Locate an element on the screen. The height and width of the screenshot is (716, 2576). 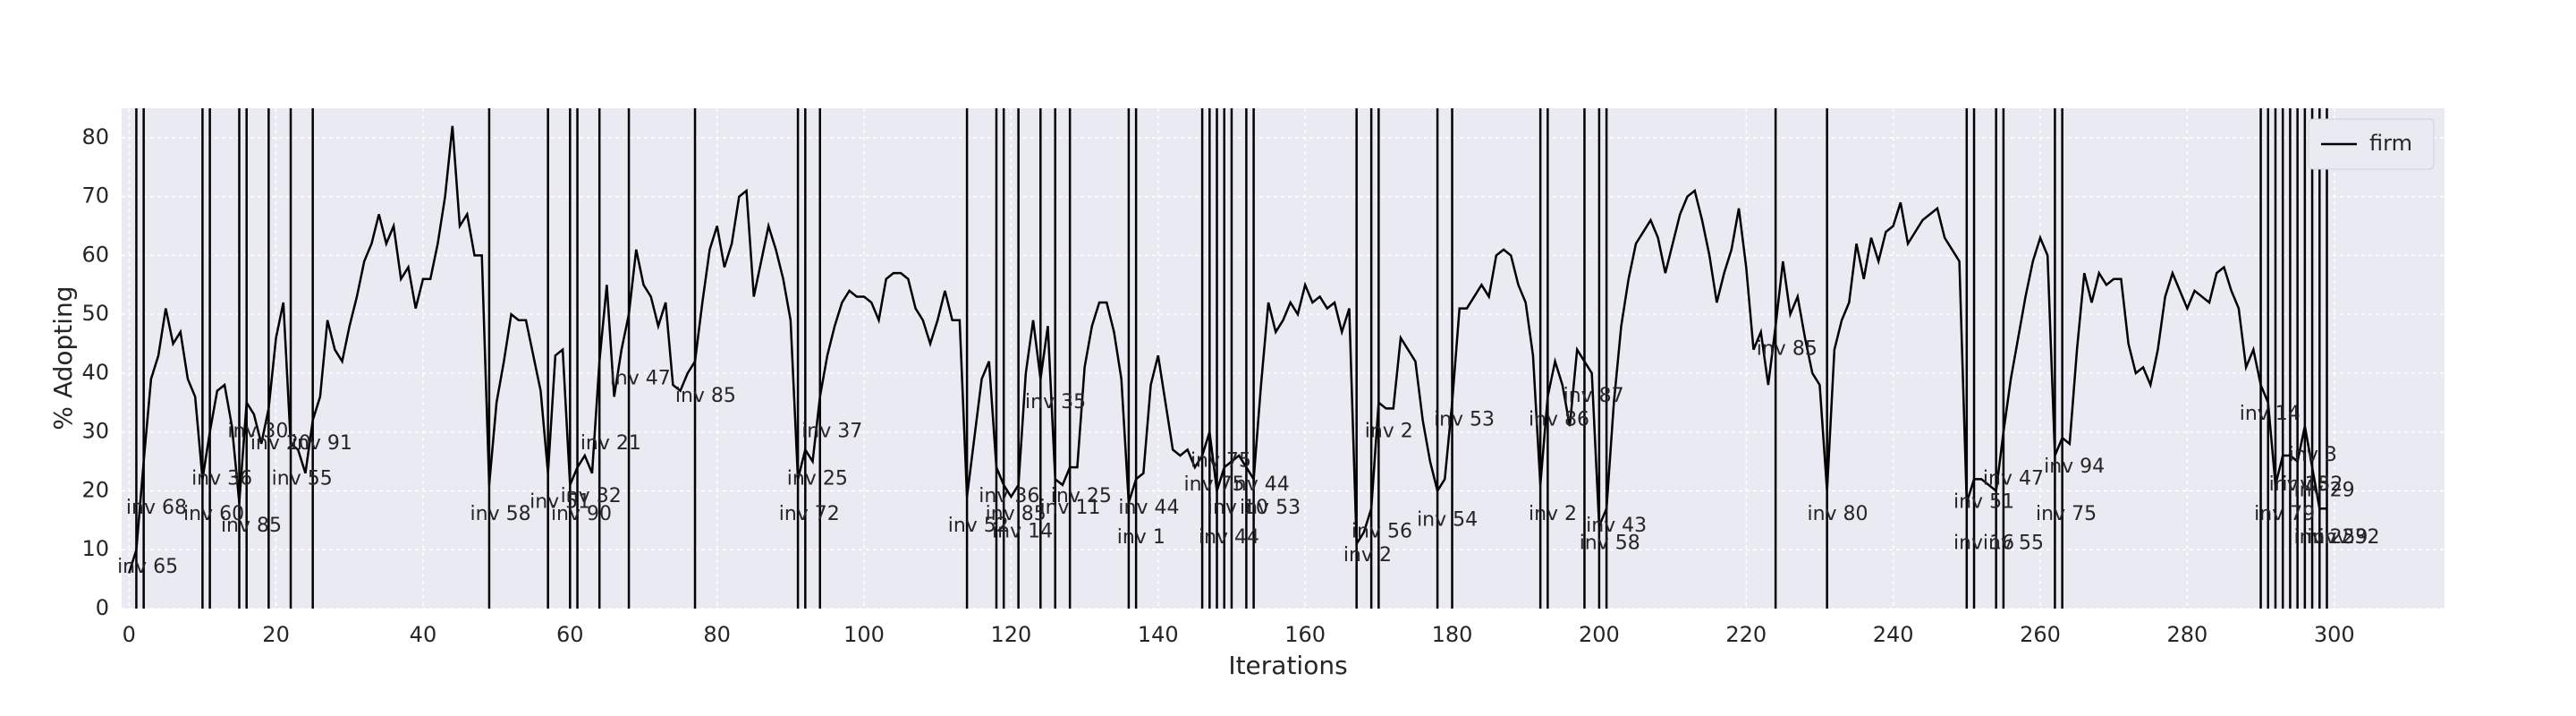
annotation: inv 94 is located at coordinates (2074, 467).